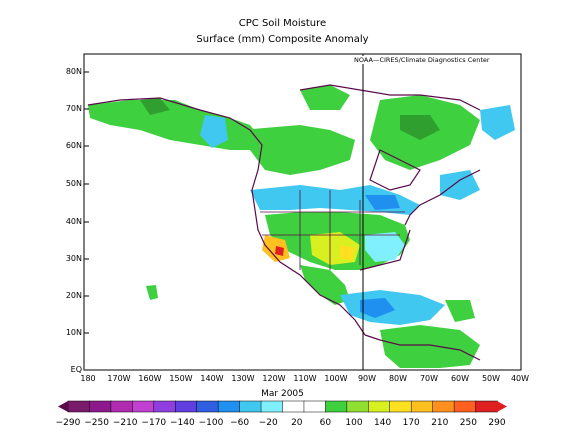 The image size is (565, 437). What do you see at coordinates (497, 423) in the screenshot?
I see `colorbar-label: 290` at bounding box center [497, 423].